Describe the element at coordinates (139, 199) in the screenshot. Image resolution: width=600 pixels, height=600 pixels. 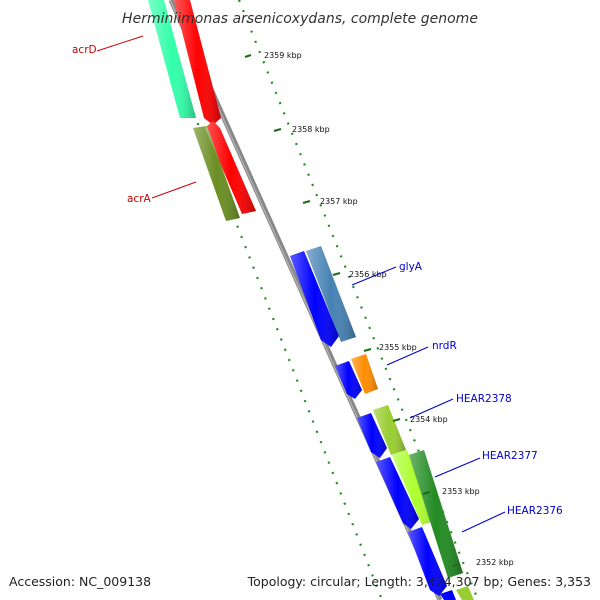
I see `gene-label-acrA: acrA` at that location.